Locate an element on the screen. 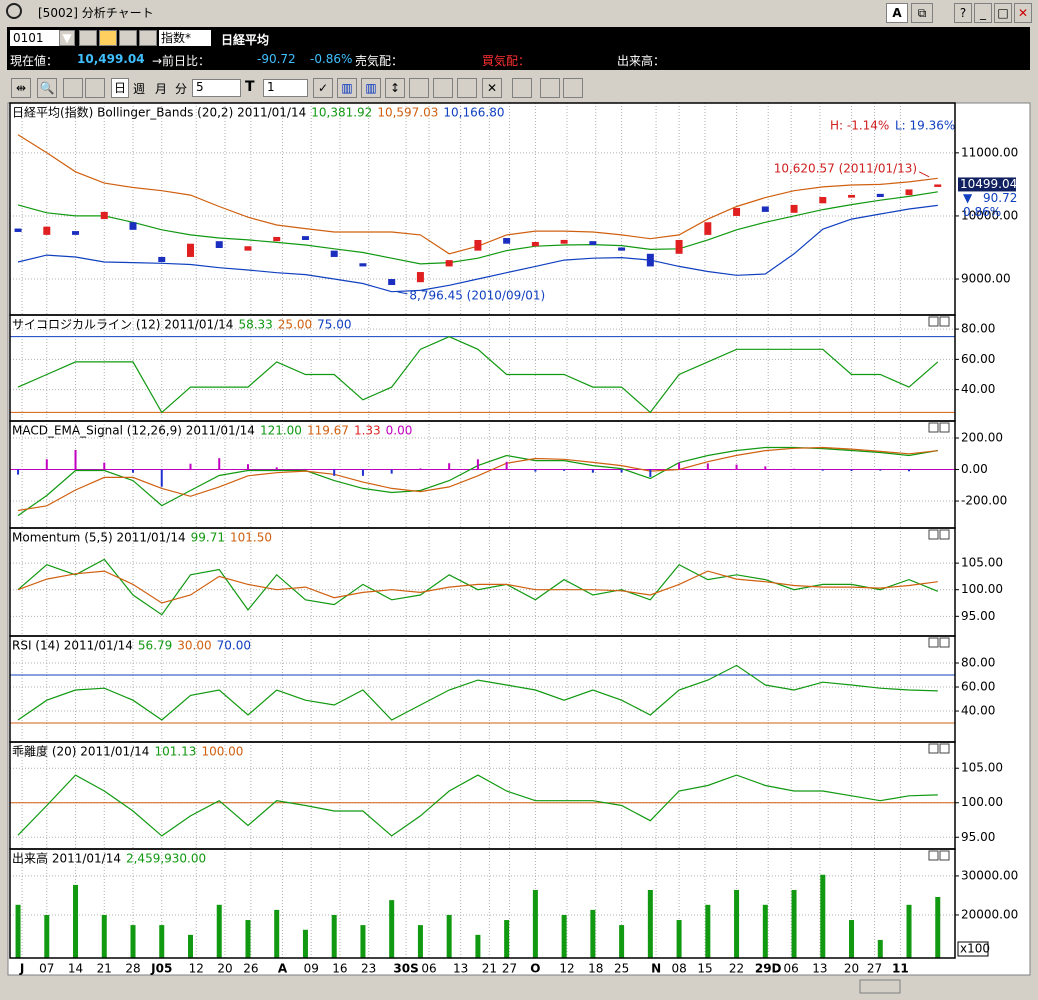 The image size is (1038, 1000). period-button: 月 is located at coordinates (161, 89).